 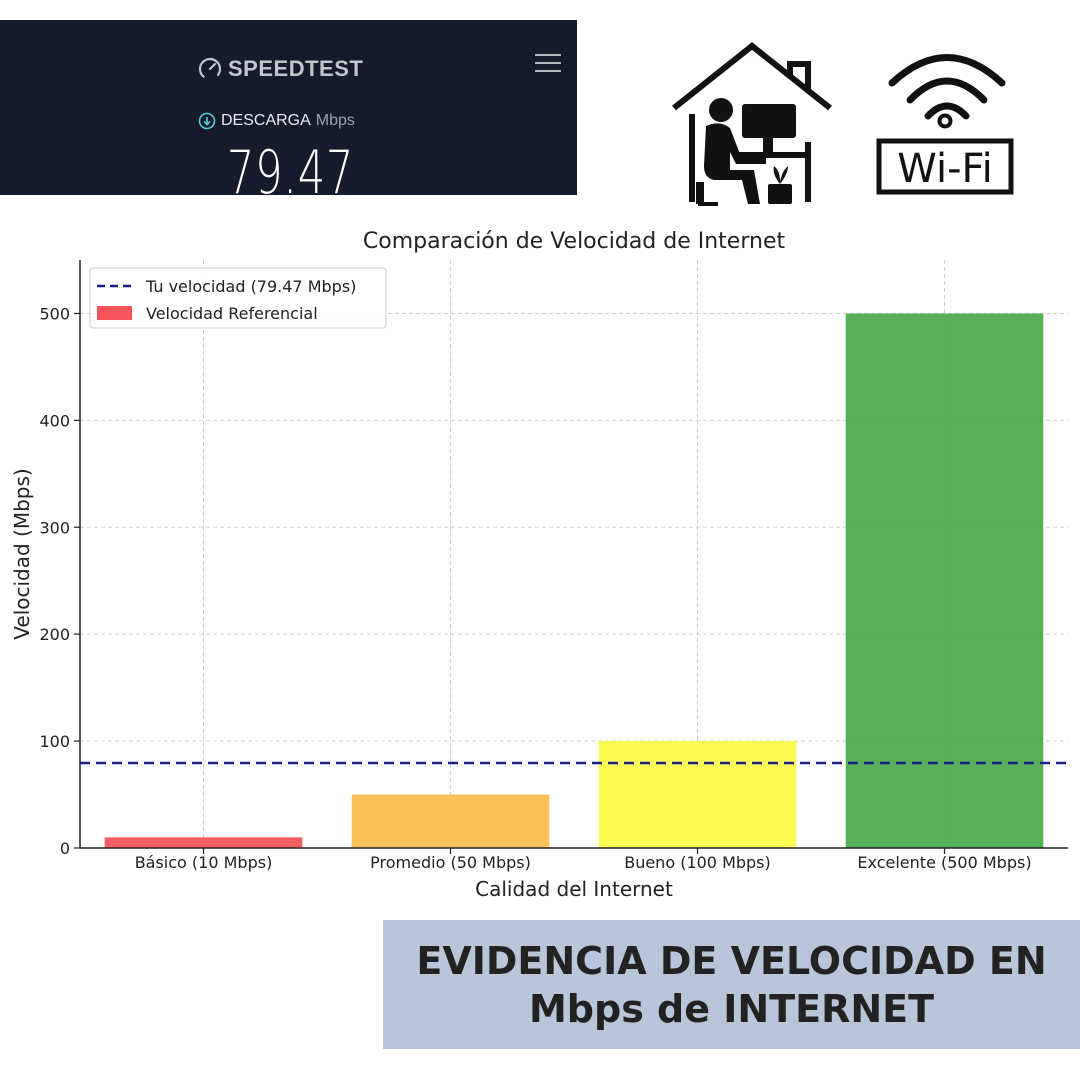 I want to click on x-axis-title: Calidad del Internet, so click(x=574, y=889).